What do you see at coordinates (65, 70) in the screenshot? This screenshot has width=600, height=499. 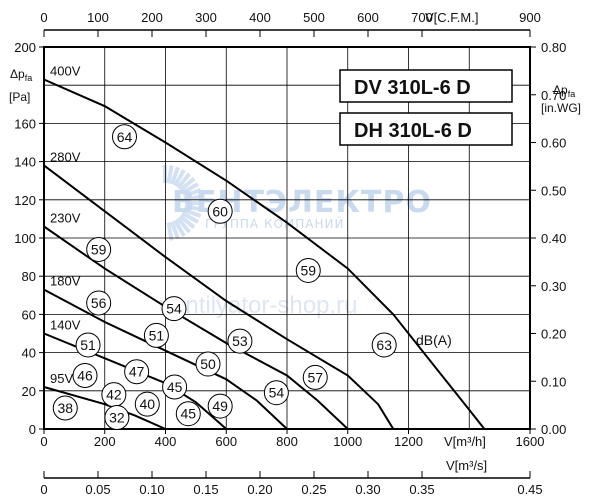 I see `curve-label-400V: 400V` at bounding box center [65, 70].